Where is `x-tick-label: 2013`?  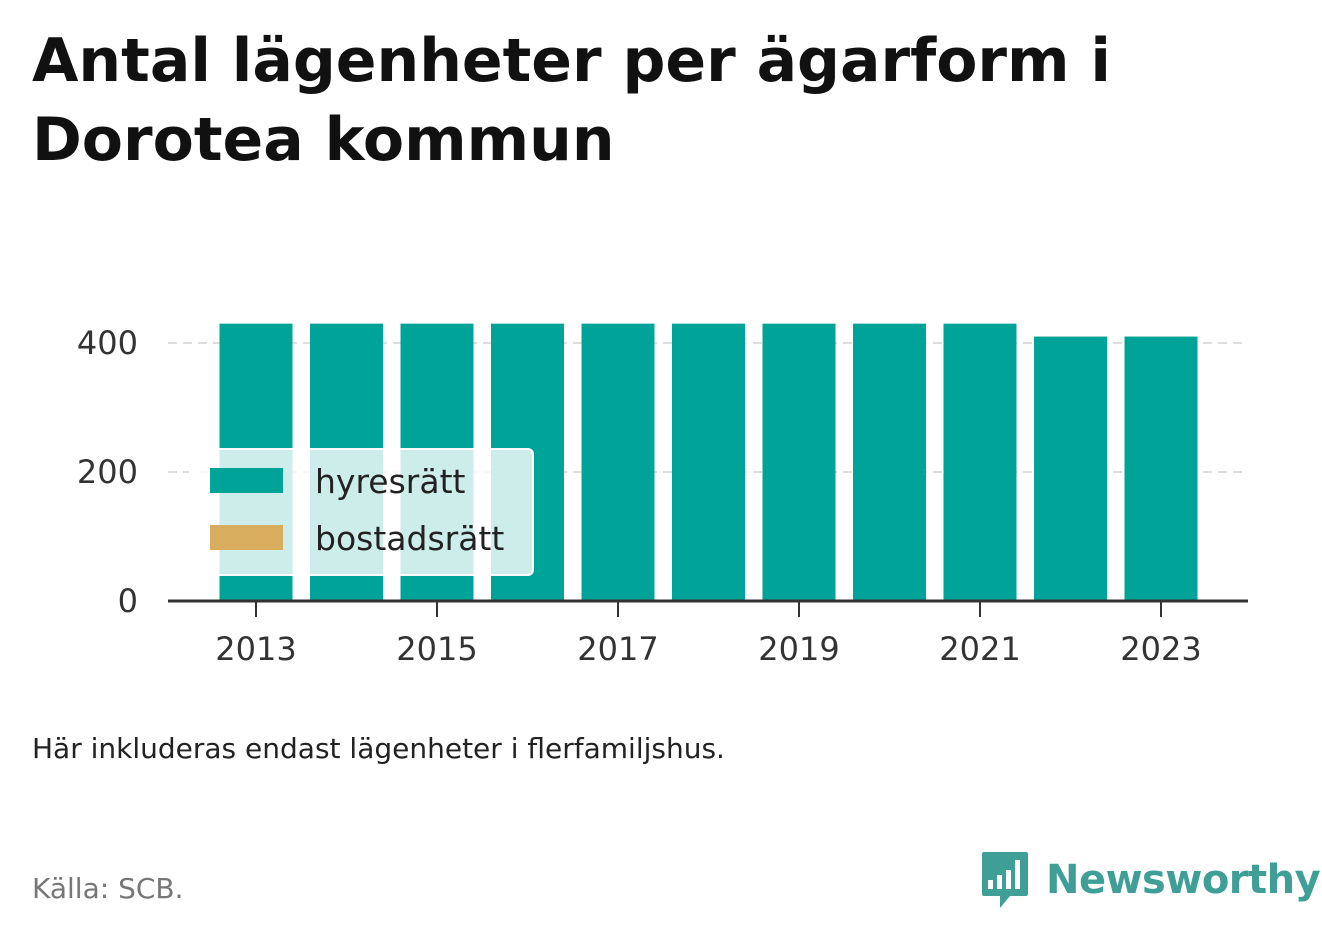
x-tick-label: 2013 is located at coordinates (255, 649).